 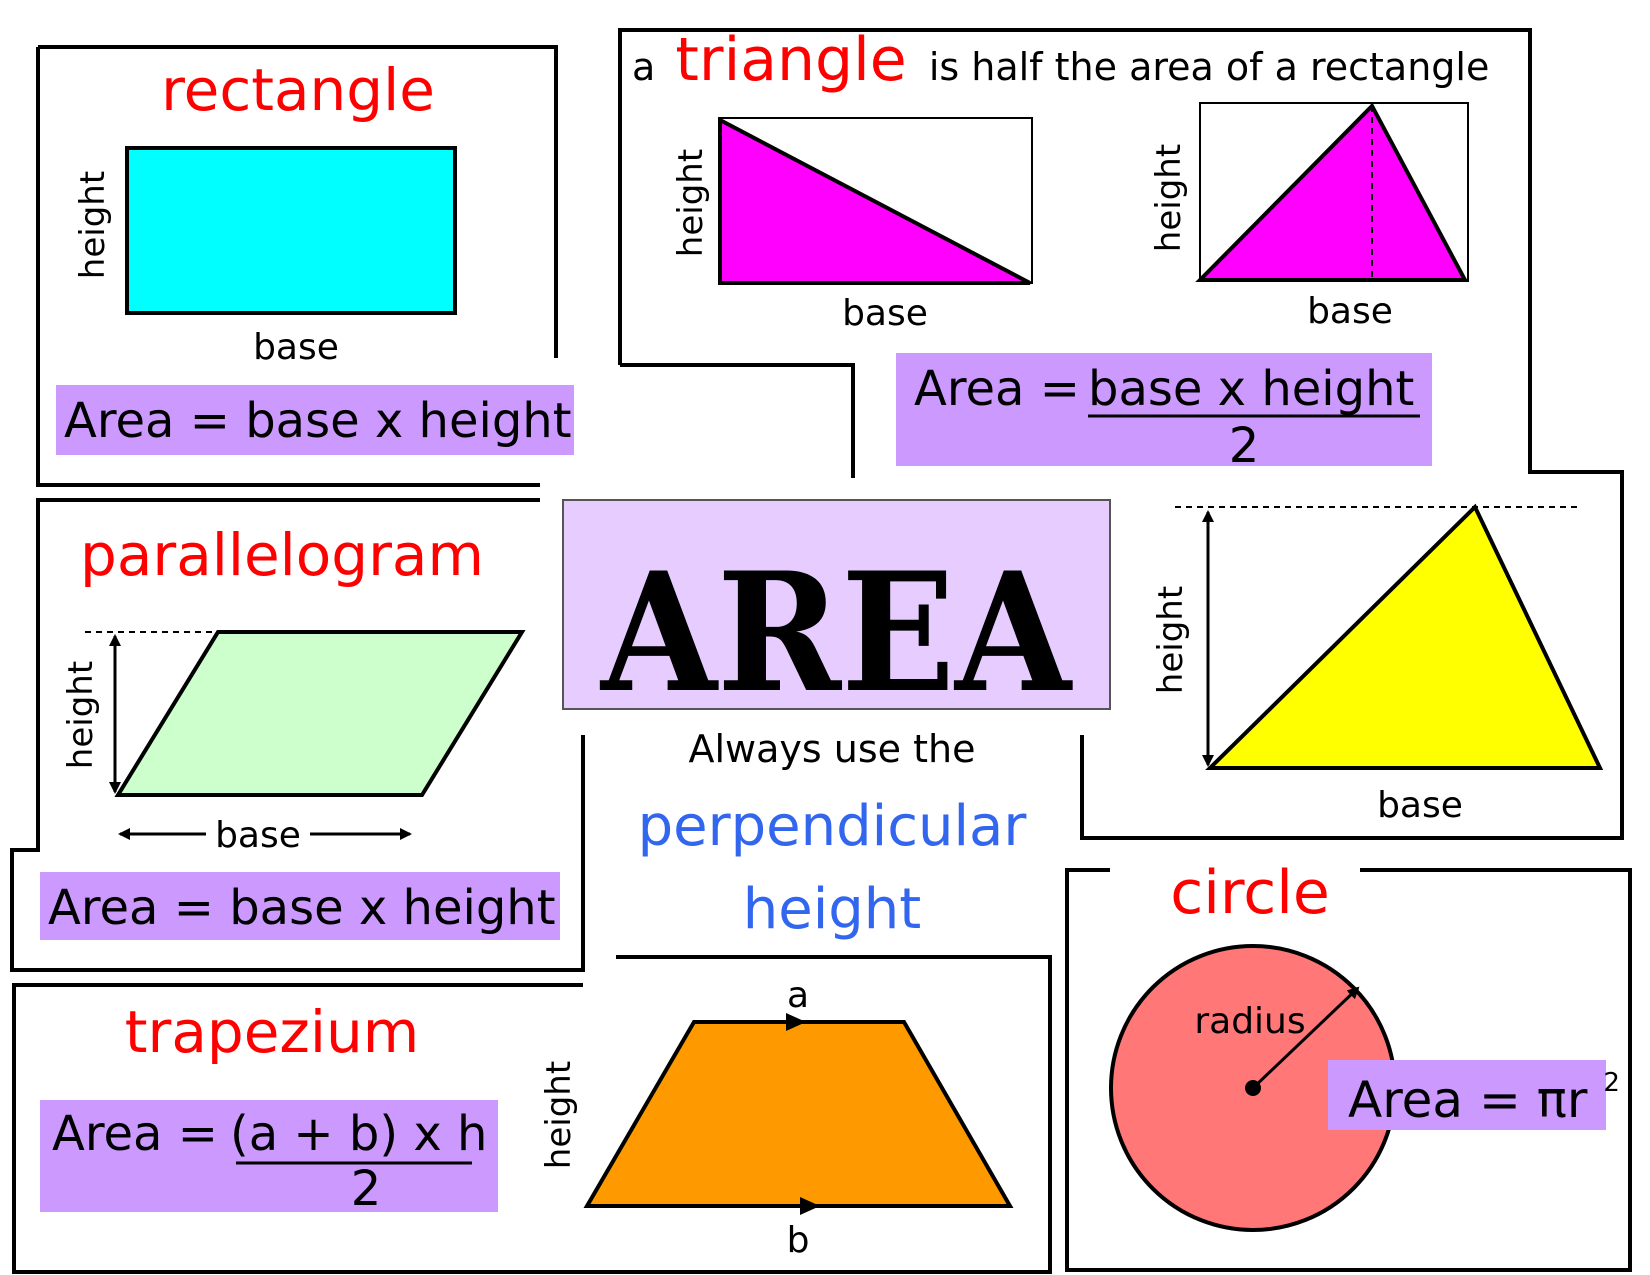 I want to click on rectangle-panel-border-left, so click(x=288, y=267).